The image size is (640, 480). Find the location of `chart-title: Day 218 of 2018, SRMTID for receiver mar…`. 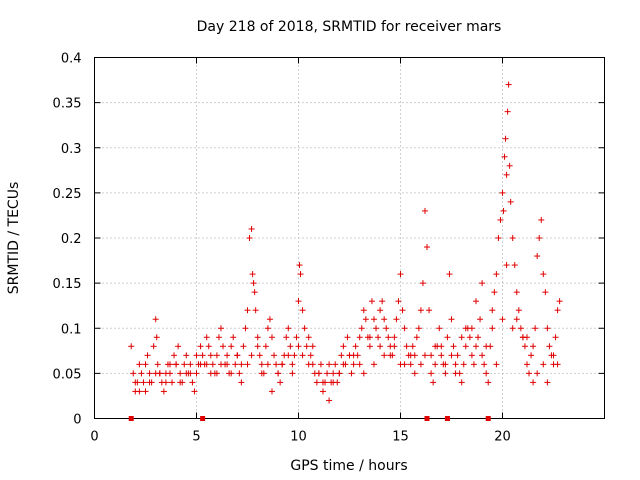

chart-title: Day 218 of 2018, SRMTID for receiver mar… is located at coordinates (349, 27).